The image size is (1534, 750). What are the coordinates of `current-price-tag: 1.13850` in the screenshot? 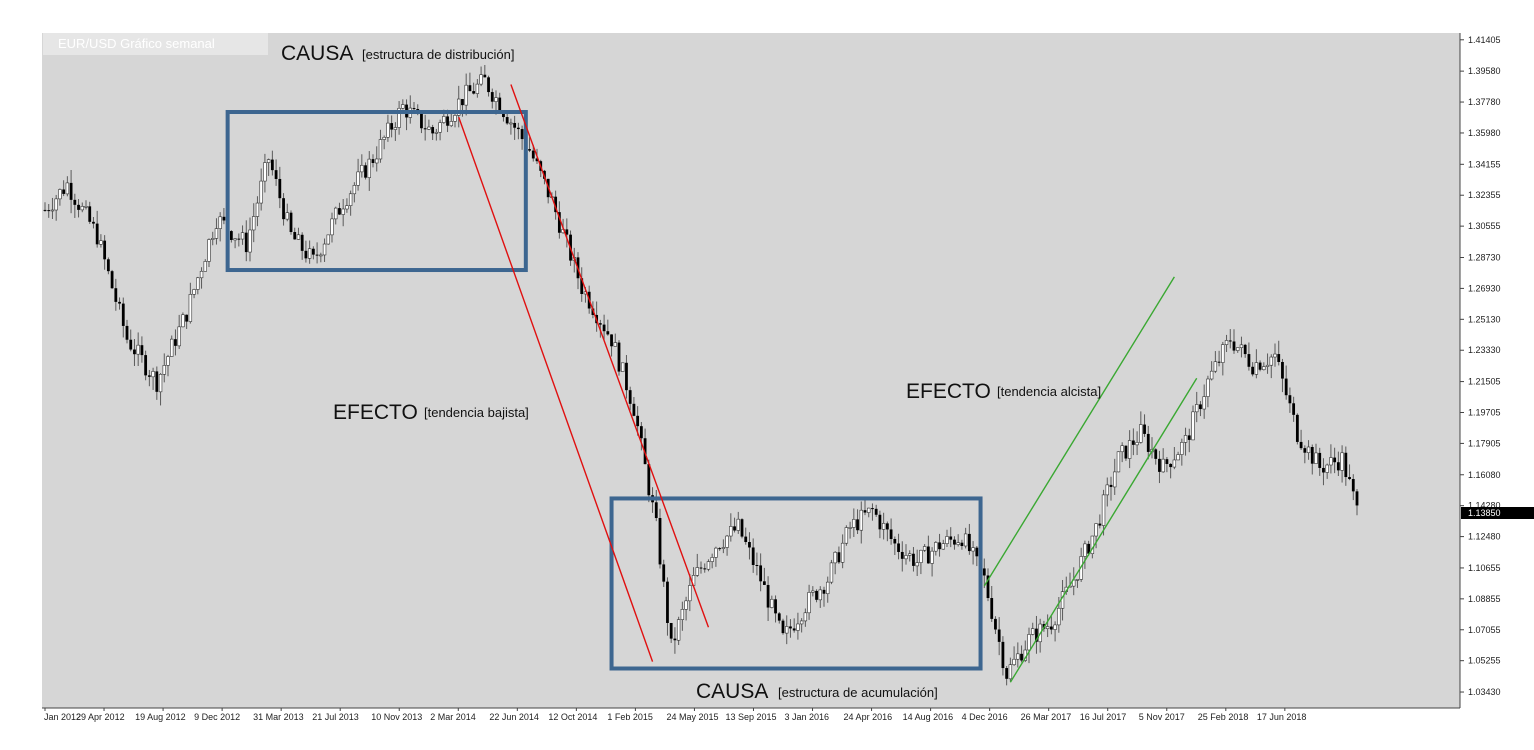 It's located at (1497, 513).